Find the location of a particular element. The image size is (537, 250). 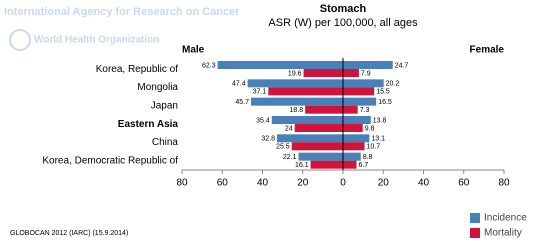

value-label: 19.6 is located at coordinates (295, 73).